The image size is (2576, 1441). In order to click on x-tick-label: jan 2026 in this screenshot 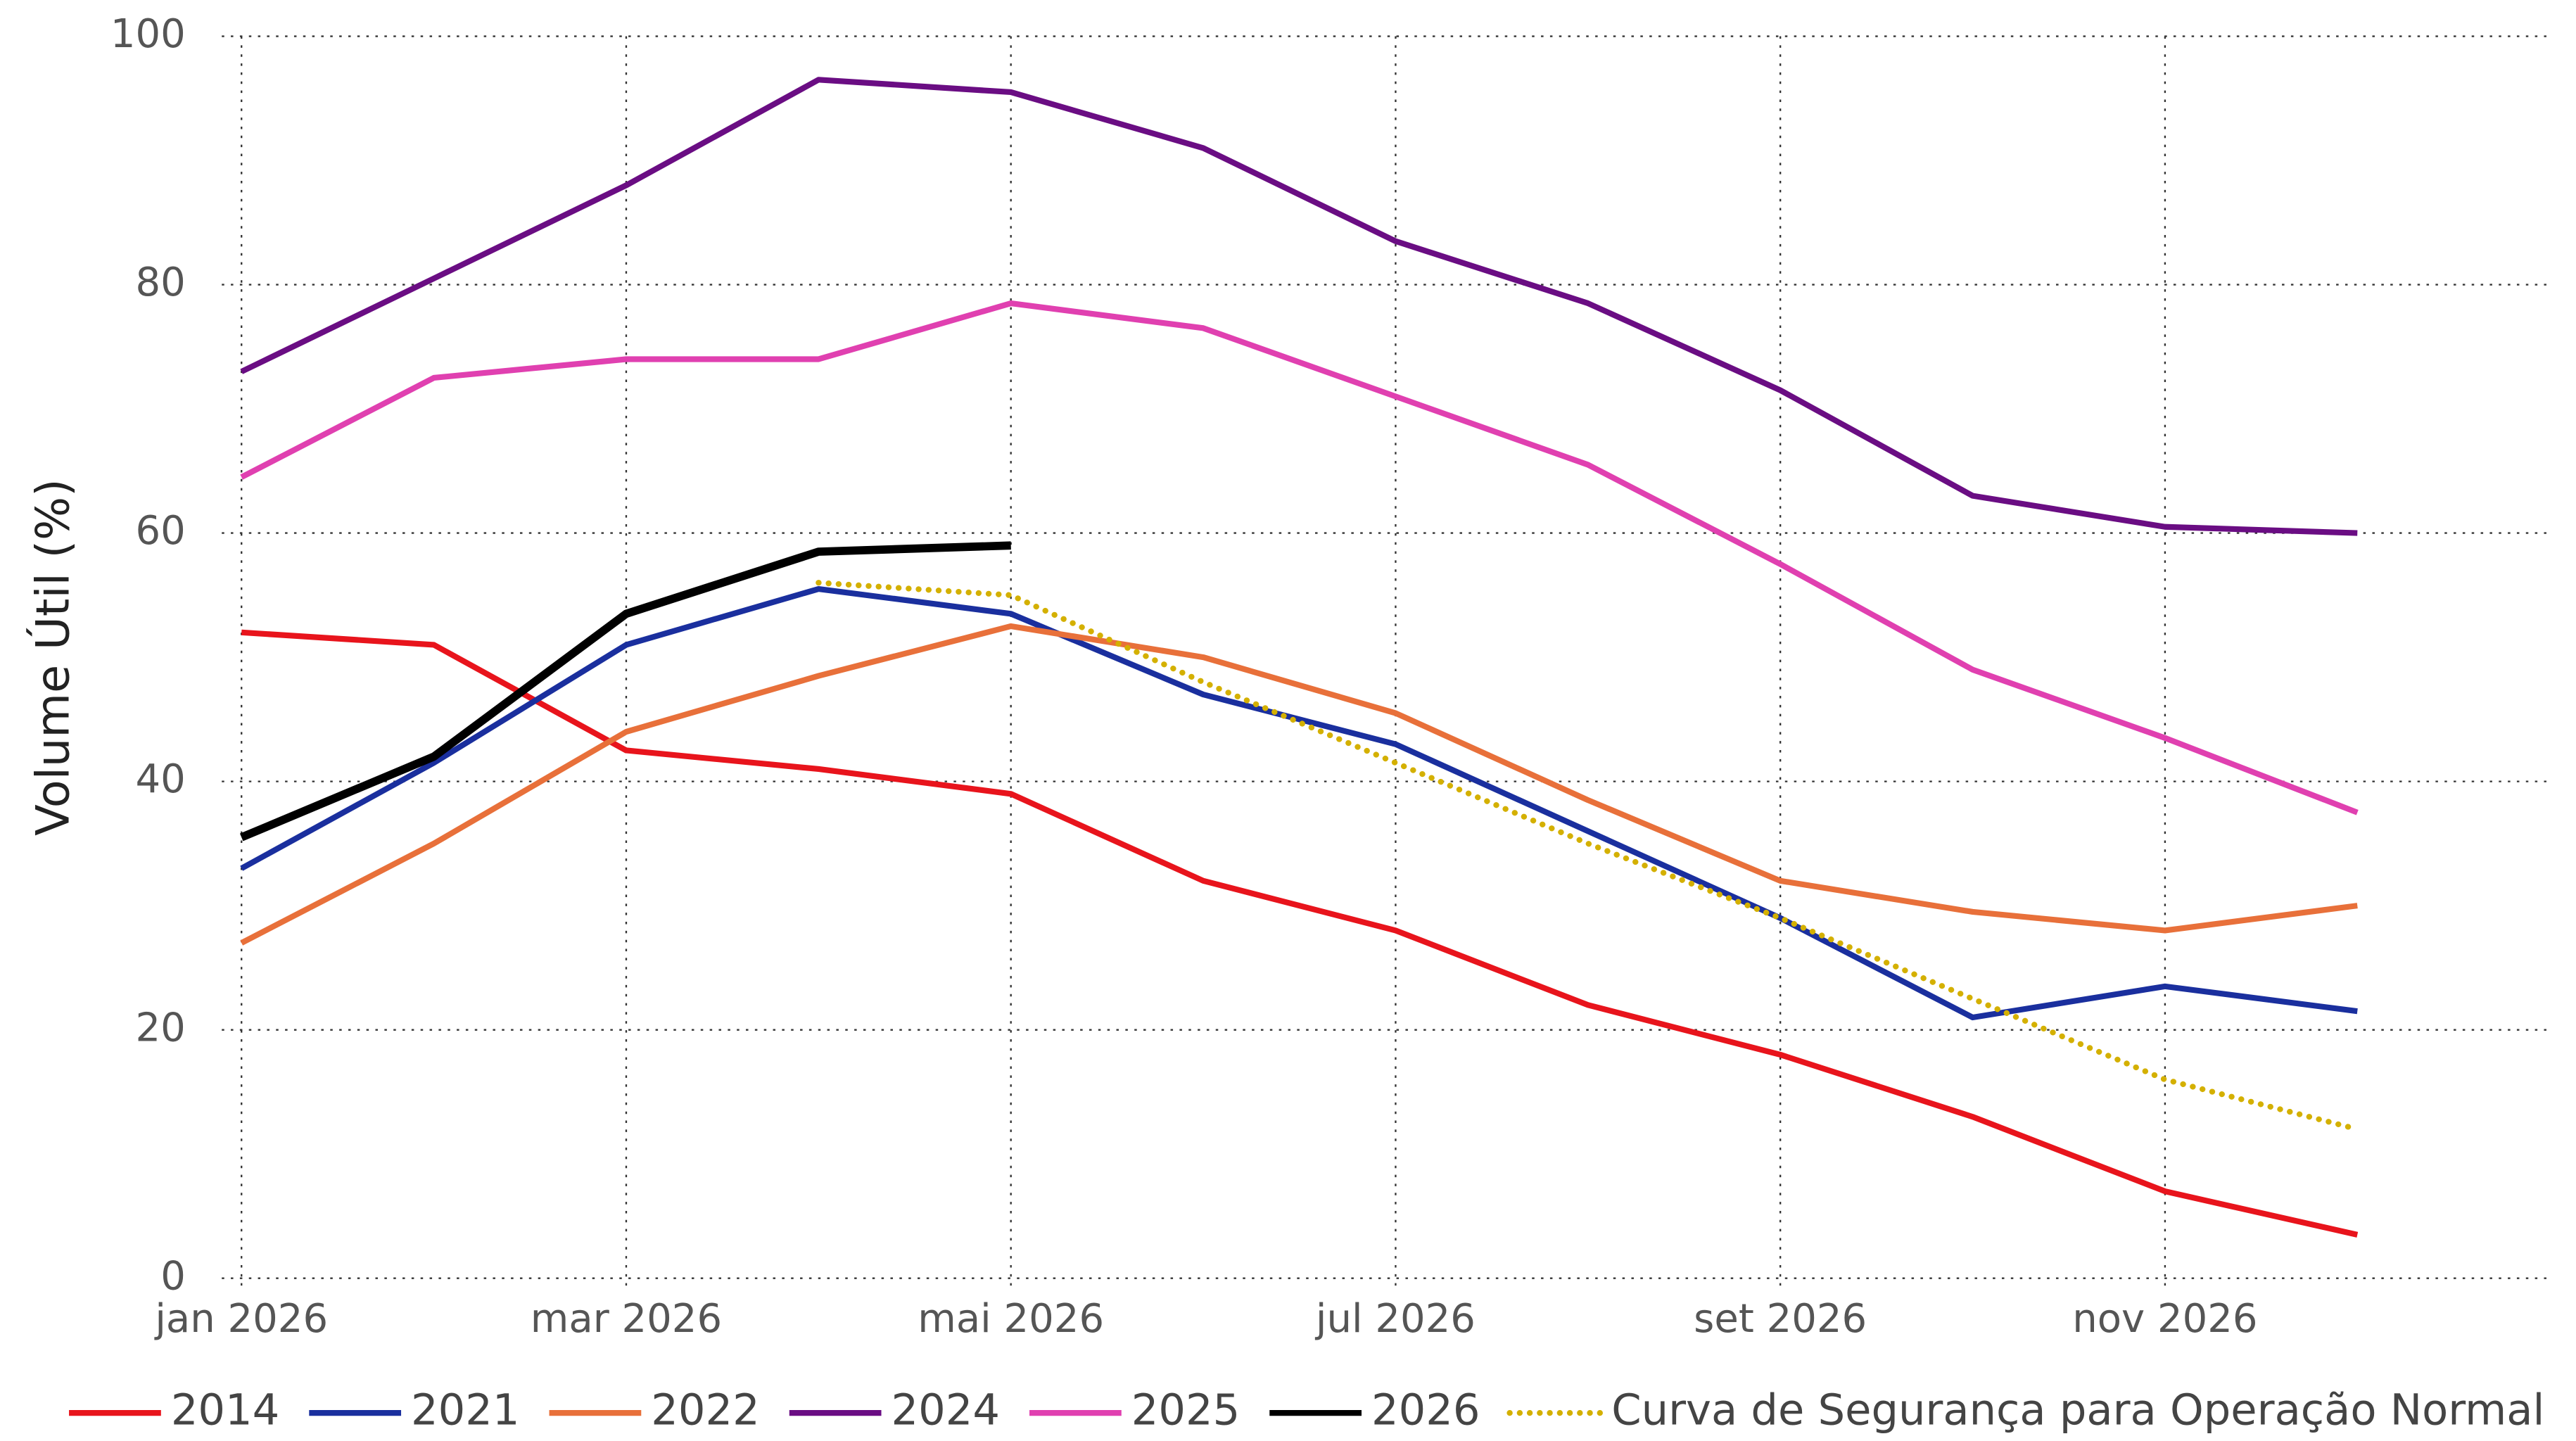, I will do `click(240, 1319)`.